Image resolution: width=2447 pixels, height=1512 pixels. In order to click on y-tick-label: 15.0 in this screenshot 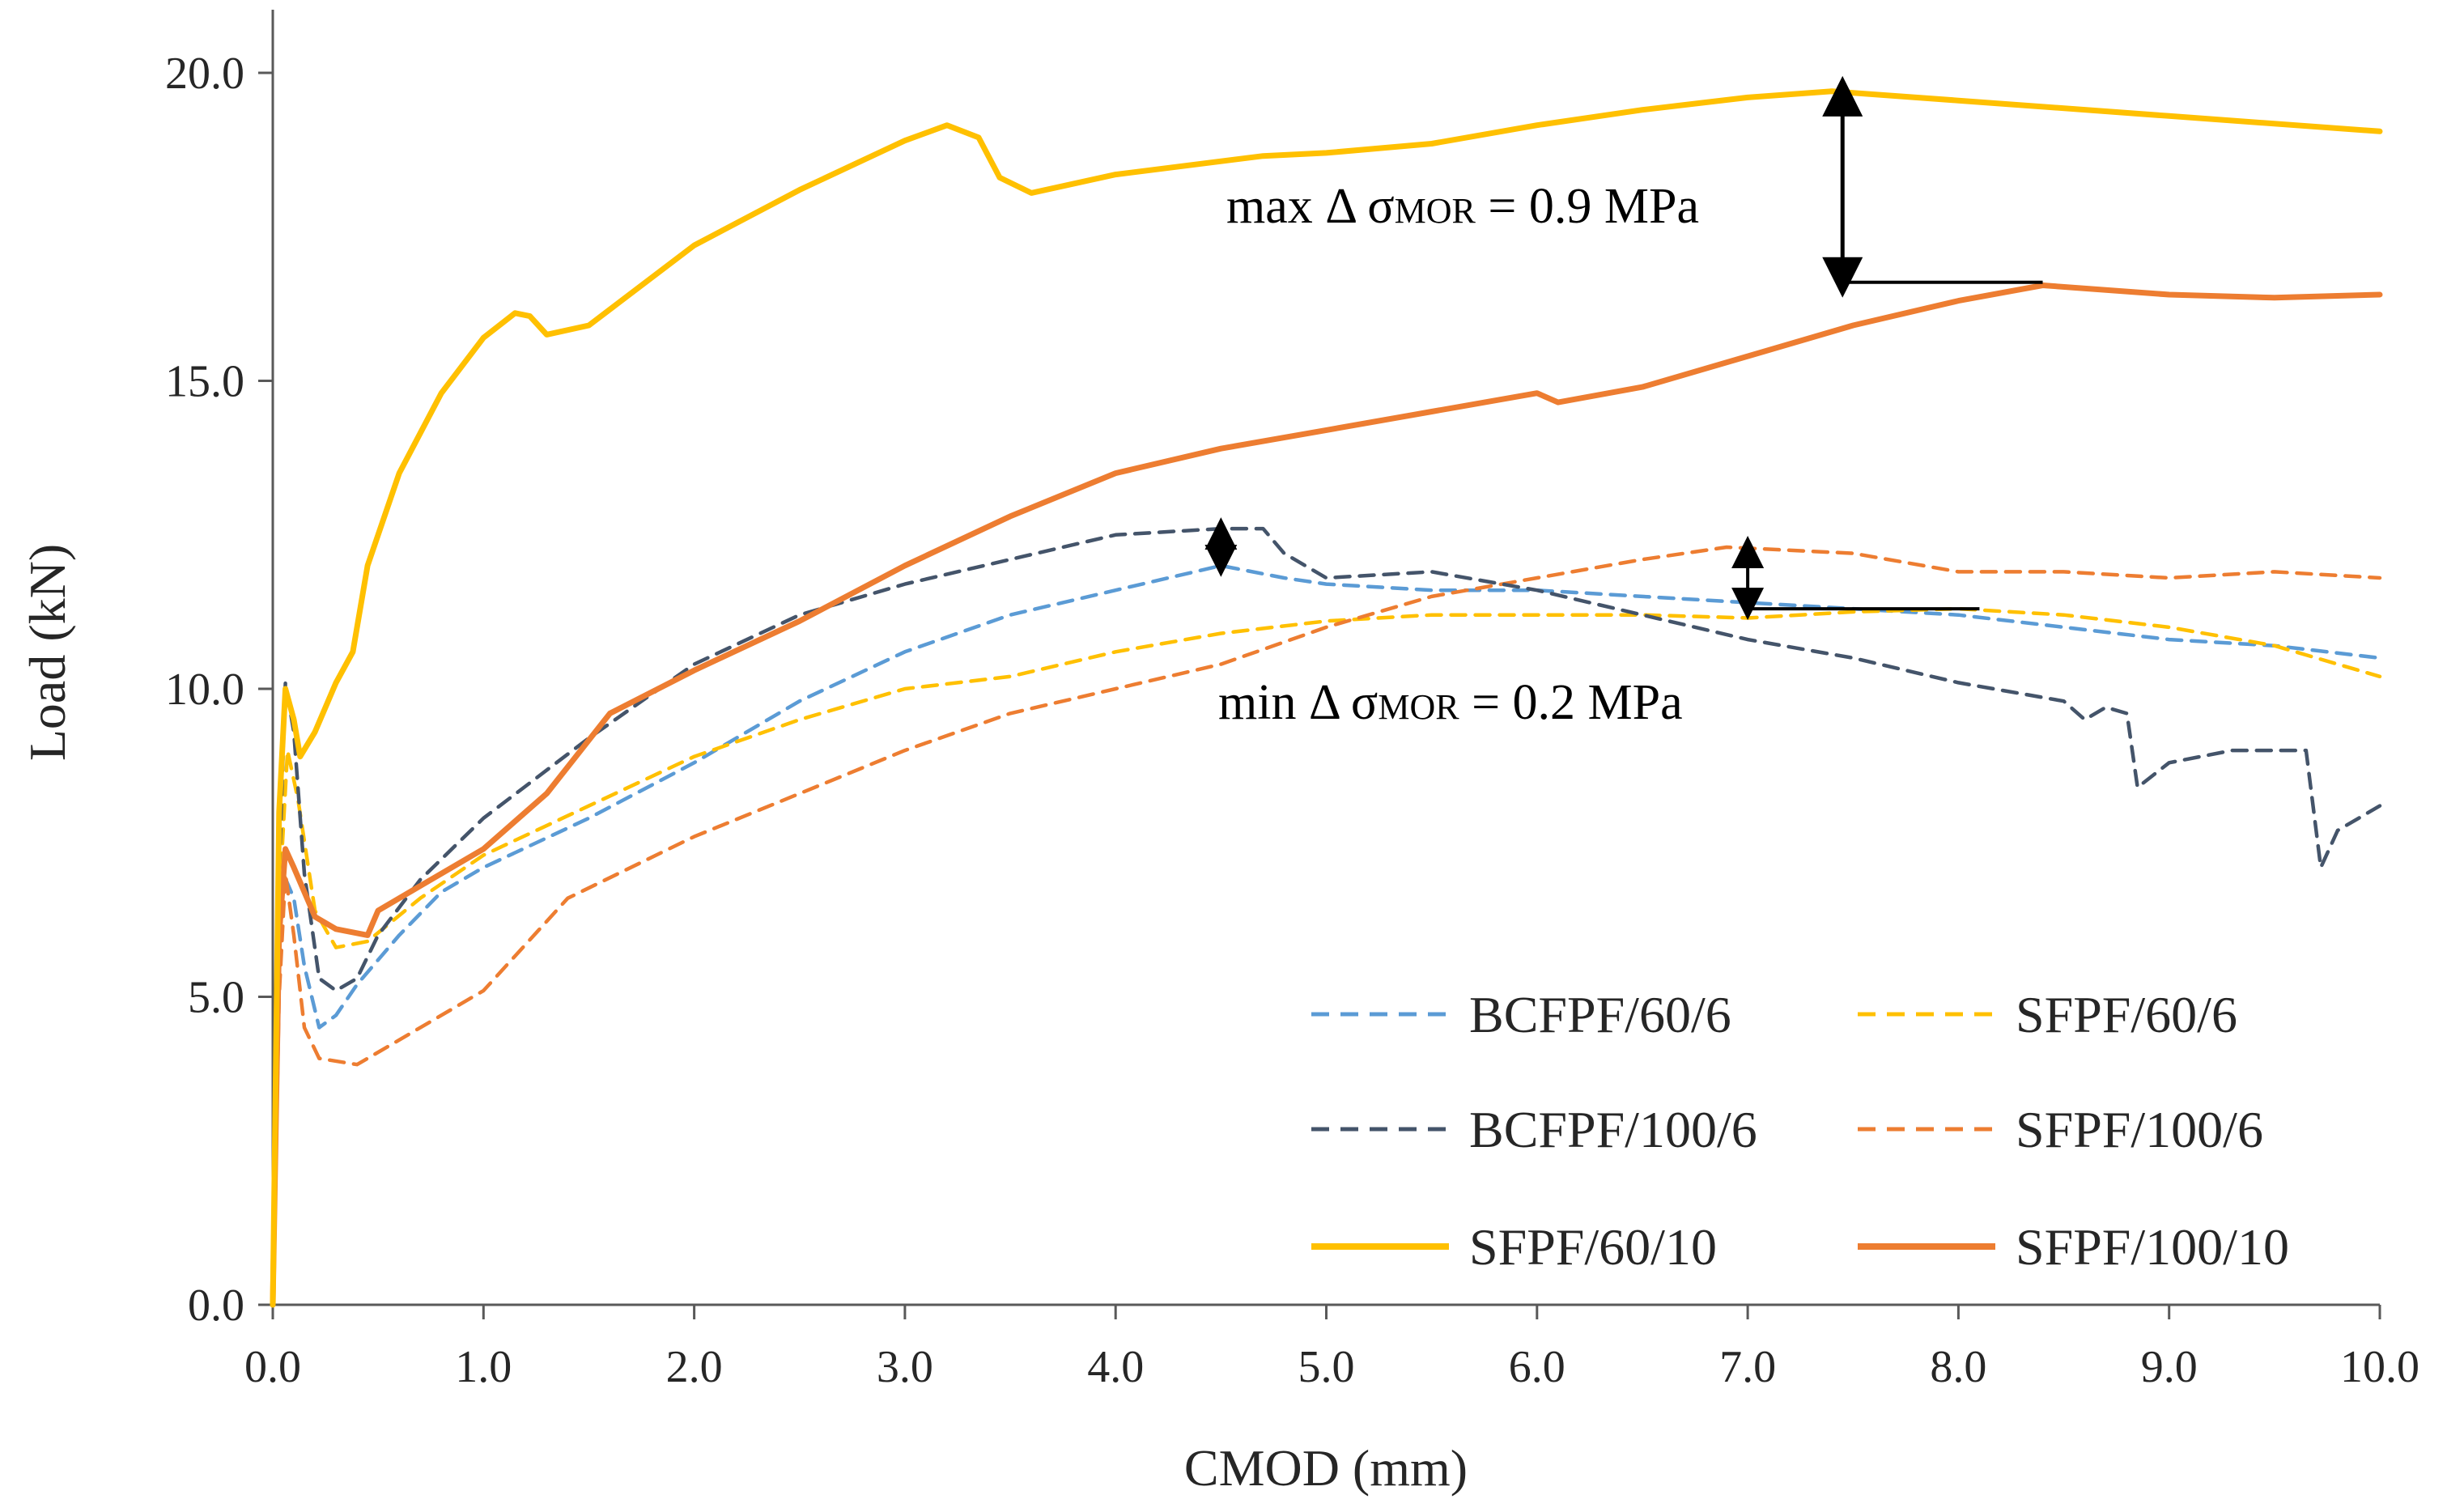, I will do `click(204, 382)`.